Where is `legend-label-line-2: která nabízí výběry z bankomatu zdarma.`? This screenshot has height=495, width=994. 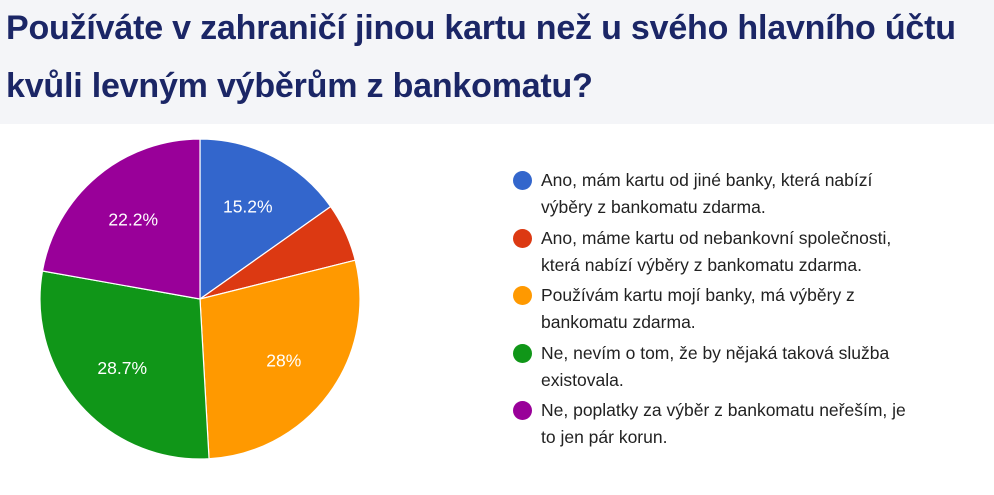 legend-label-line-2: která nabízí výběry z bankomatu zdarma. is located at coordinates (701, 264).